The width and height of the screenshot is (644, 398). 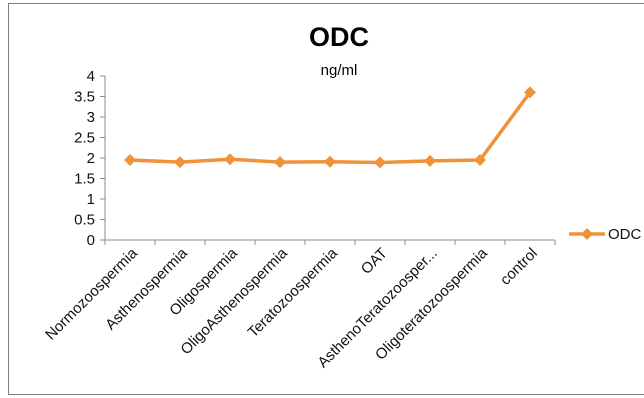 I want to click on y-tick-label: 3, so click(x=91, y=117).